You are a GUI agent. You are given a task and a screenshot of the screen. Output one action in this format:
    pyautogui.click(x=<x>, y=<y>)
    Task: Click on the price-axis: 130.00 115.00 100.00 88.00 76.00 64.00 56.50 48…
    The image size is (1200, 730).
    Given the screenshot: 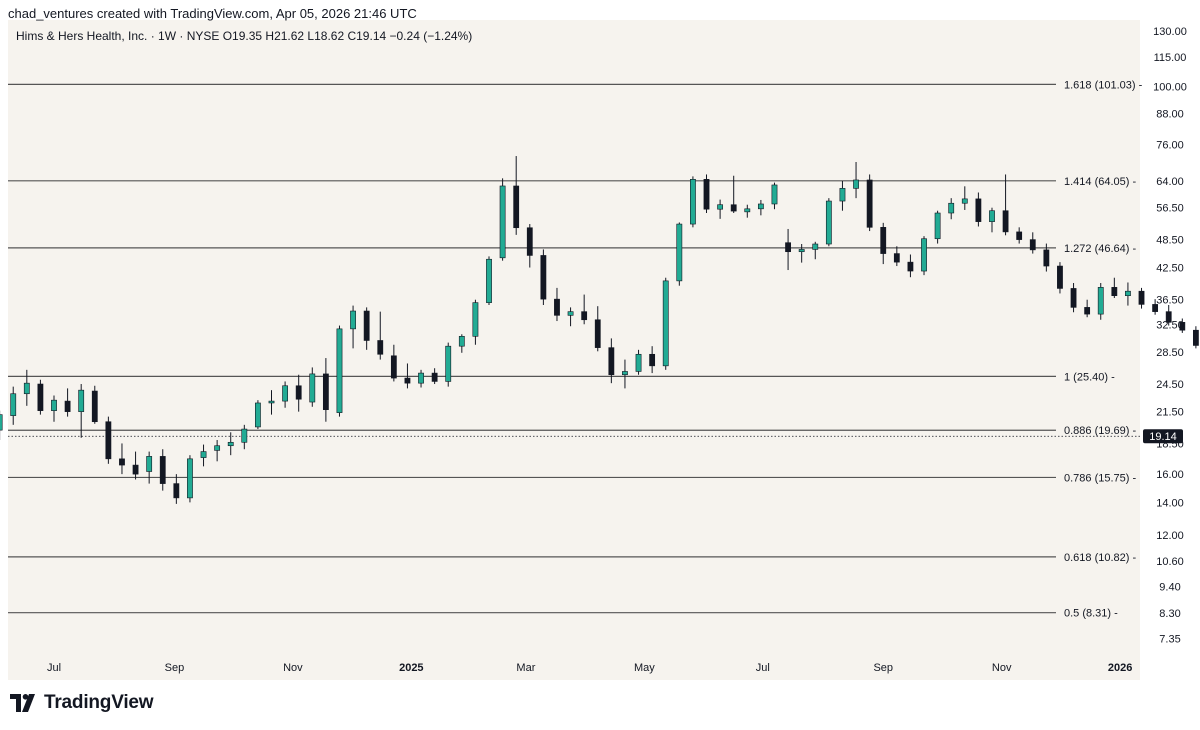 What is the action you would take?
    pyautogui.click(x=1165, y=336)
    